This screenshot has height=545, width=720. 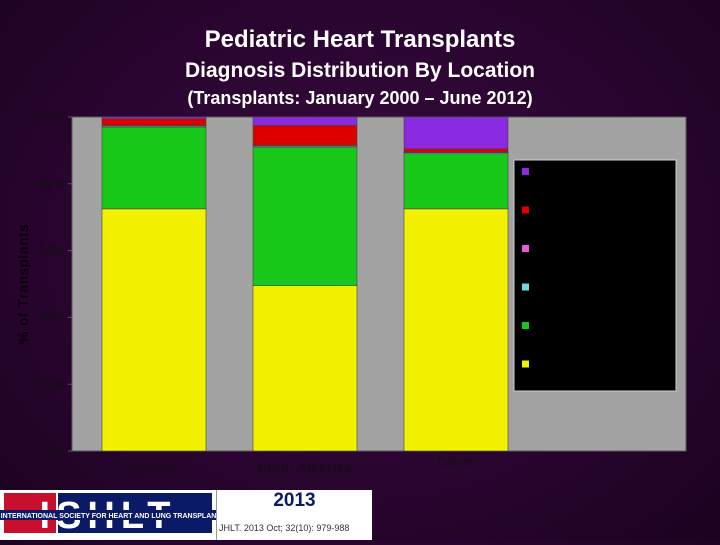 What do you see at coordinates (294, 515) in the screenshot?
I see `citation-box: 2013 JHLT. 2013 Oct; 32(10): 979-988` at bounding box center [294, 515].